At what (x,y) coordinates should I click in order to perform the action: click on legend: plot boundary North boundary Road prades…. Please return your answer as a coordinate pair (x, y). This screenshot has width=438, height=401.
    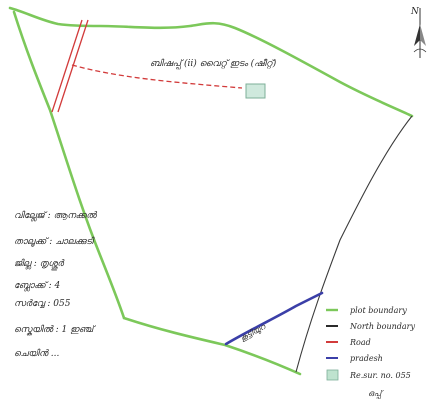
    Looking at the image, I should click on (371, 343).